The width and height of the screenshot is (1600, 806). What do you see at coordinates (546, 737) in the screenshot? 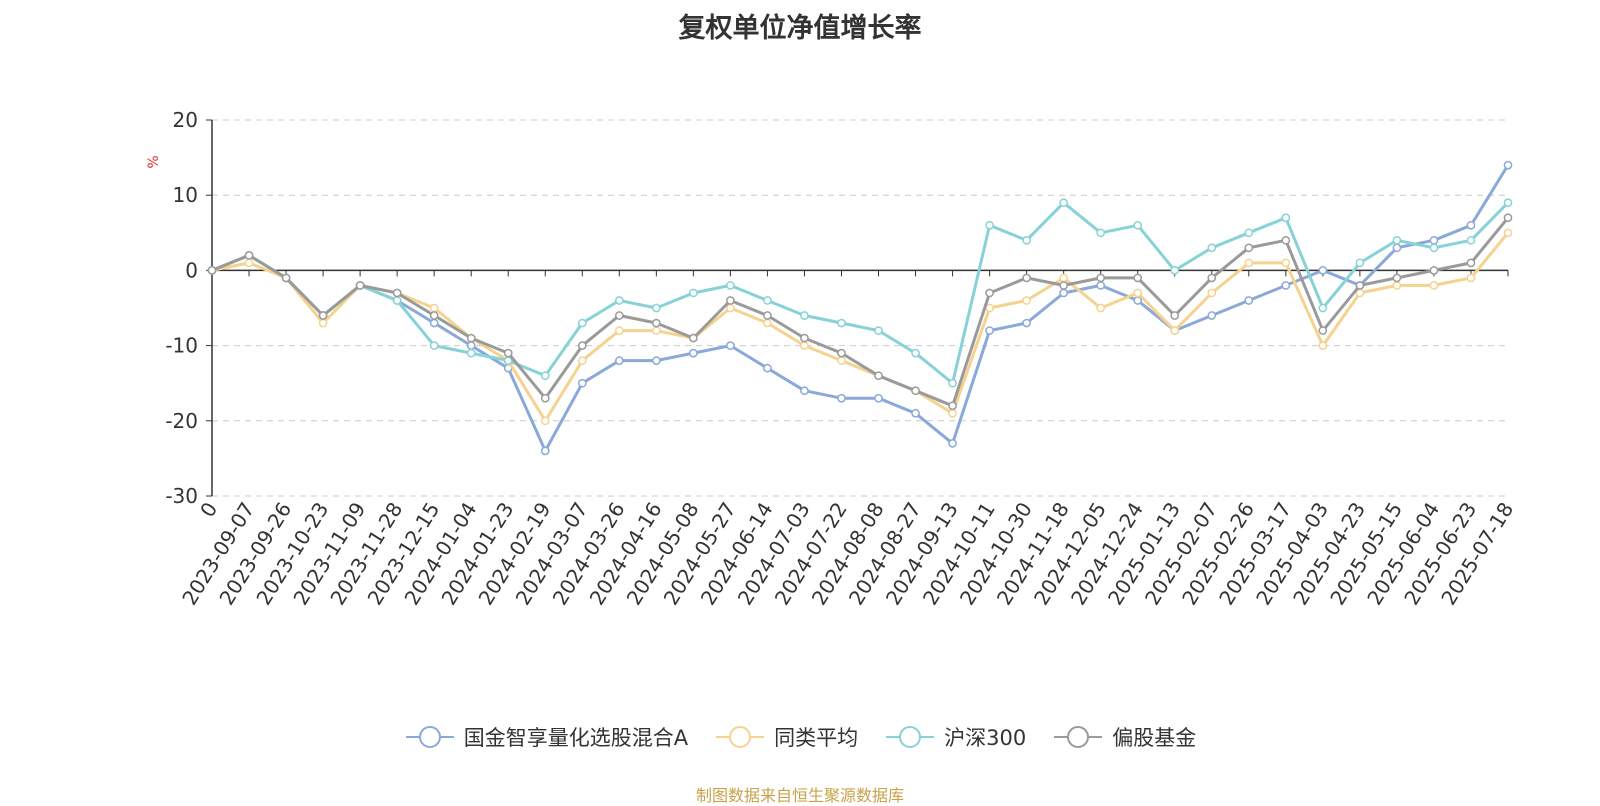
I see `legend-item-0: 国金智享量化选股混合A` at bounding box center [546, 737].